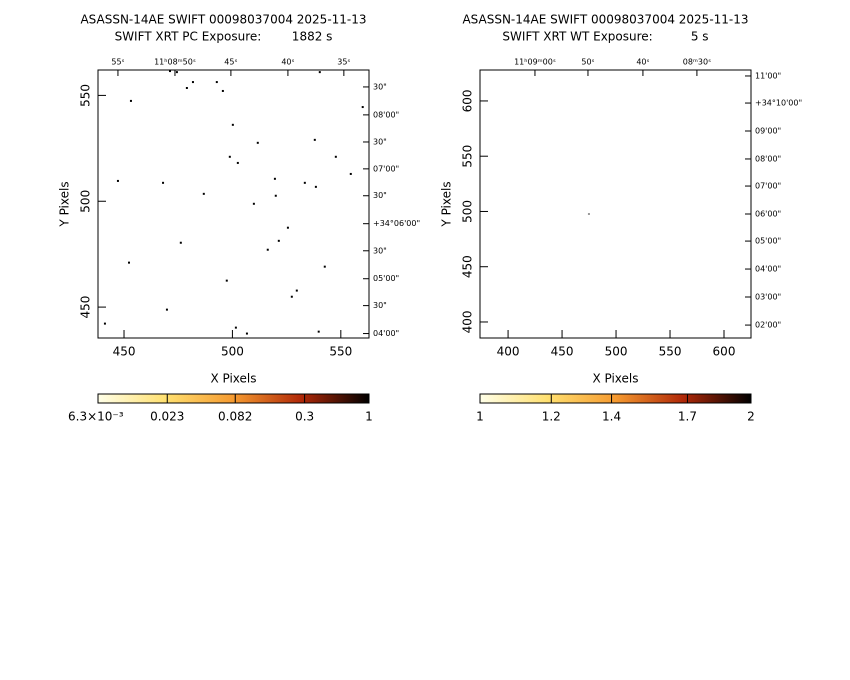  Describe the element at coordinates (230, 62) in the screenshot. I see `ra-tick-label: 45ˢ` at that location.